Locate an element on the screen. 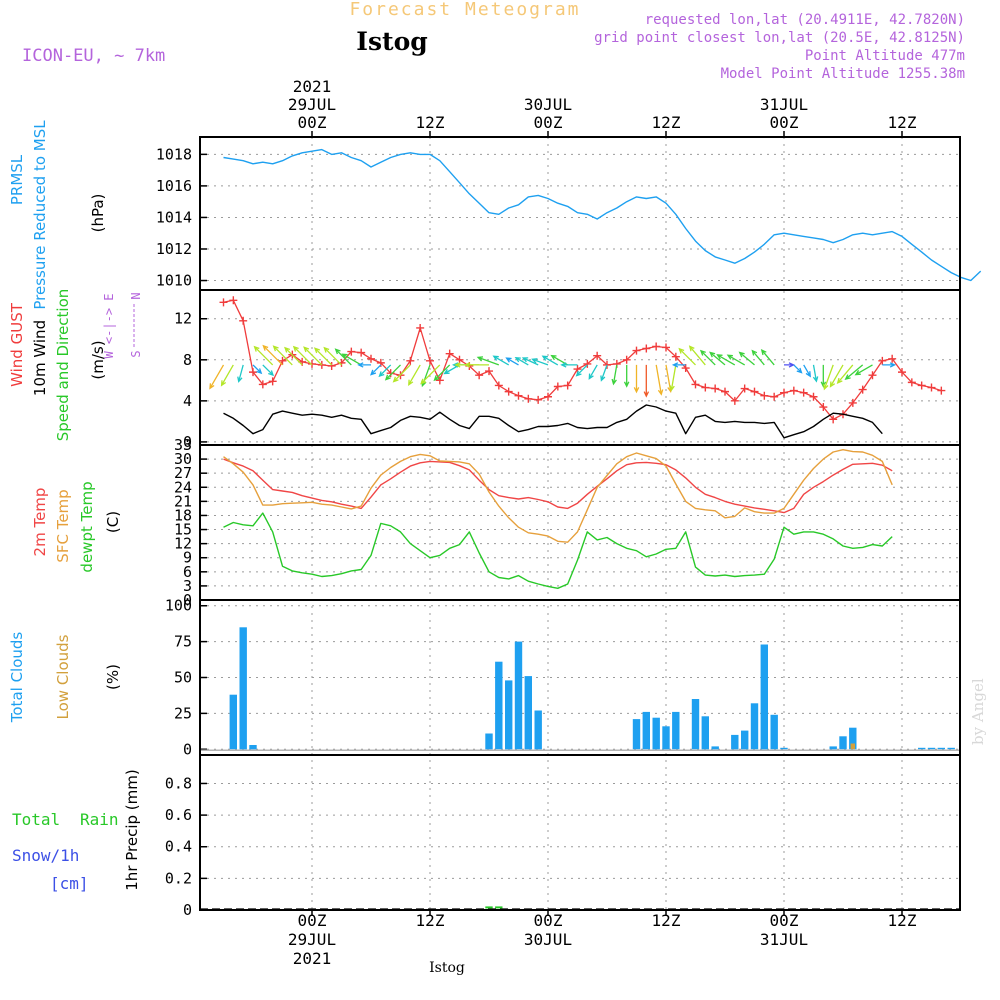 The image size is (1000, 1000). temperature-ytick-label: 18 is located at coordinates (183, 515).